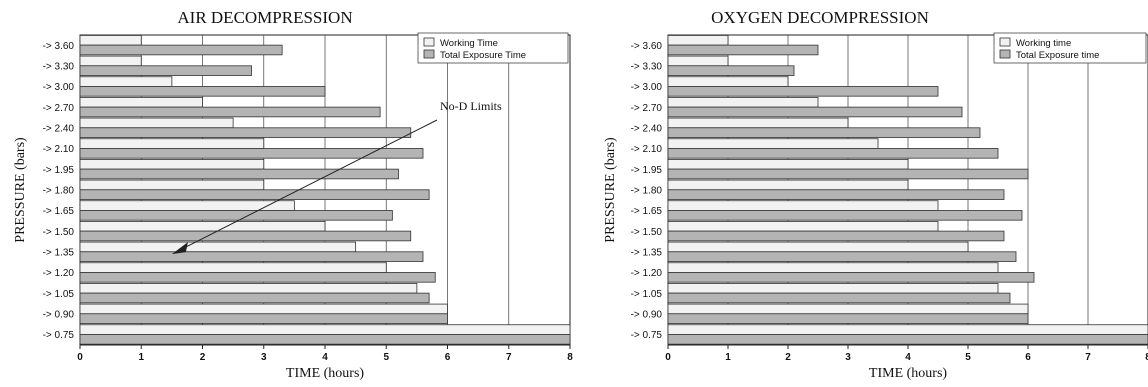 The height and width of the screenshot is (387, 1148). What do you see at coordinates (471, 106) in the screenshot?
I see `no-d-limits-annotation: No-D Limits` at bounding box center [471, 106].